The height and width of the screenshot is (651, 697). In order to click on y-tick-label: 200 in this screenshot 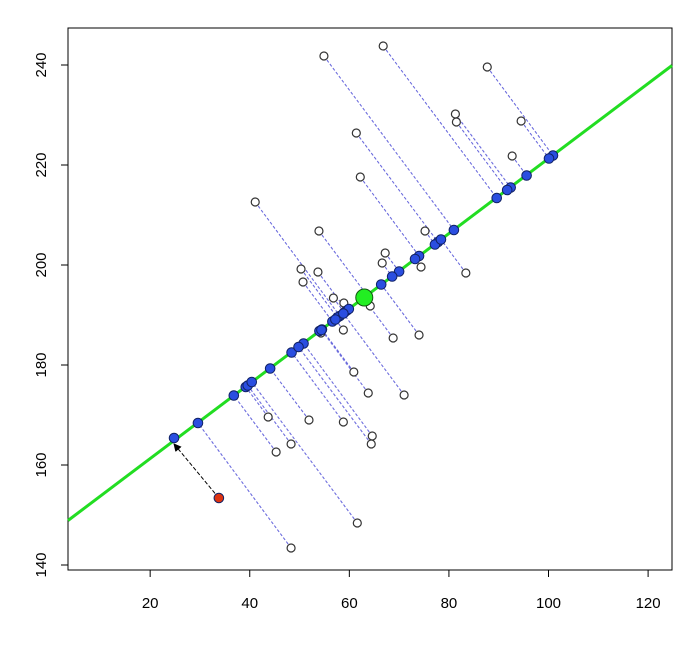, I will do `click(41, 264)`.